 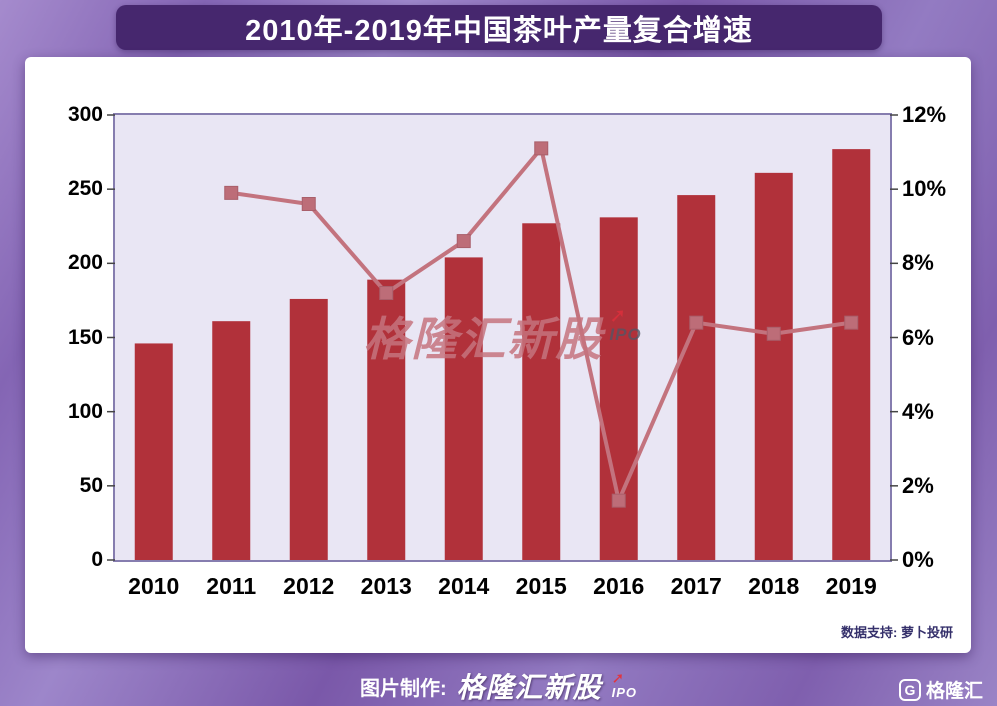 I want to click on left-axis-label: 250, so click(x=85, y=189).